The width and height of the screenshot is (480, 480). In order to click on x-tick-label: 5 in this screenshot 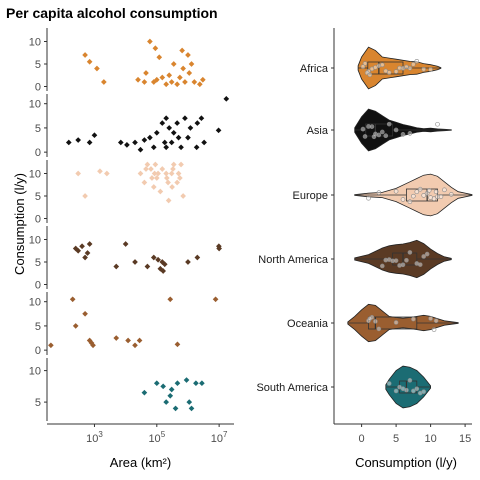, I will do `click(396, 439)`.